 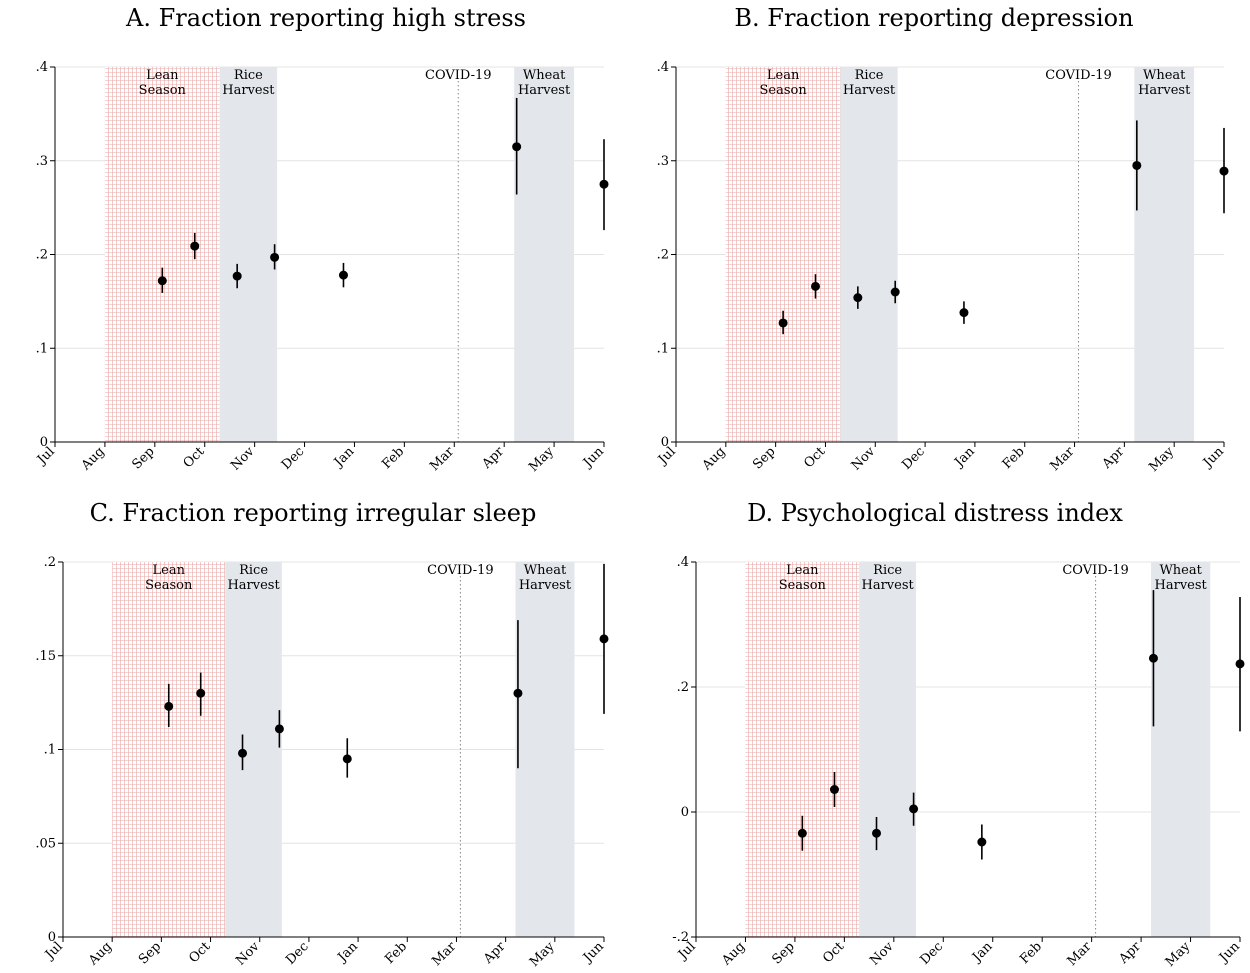 What do you see at coordinates (933, 18) in the screenshot?
I see `panel-b-title: B. Fraction reporting depression` at bounding box center [933, 18].